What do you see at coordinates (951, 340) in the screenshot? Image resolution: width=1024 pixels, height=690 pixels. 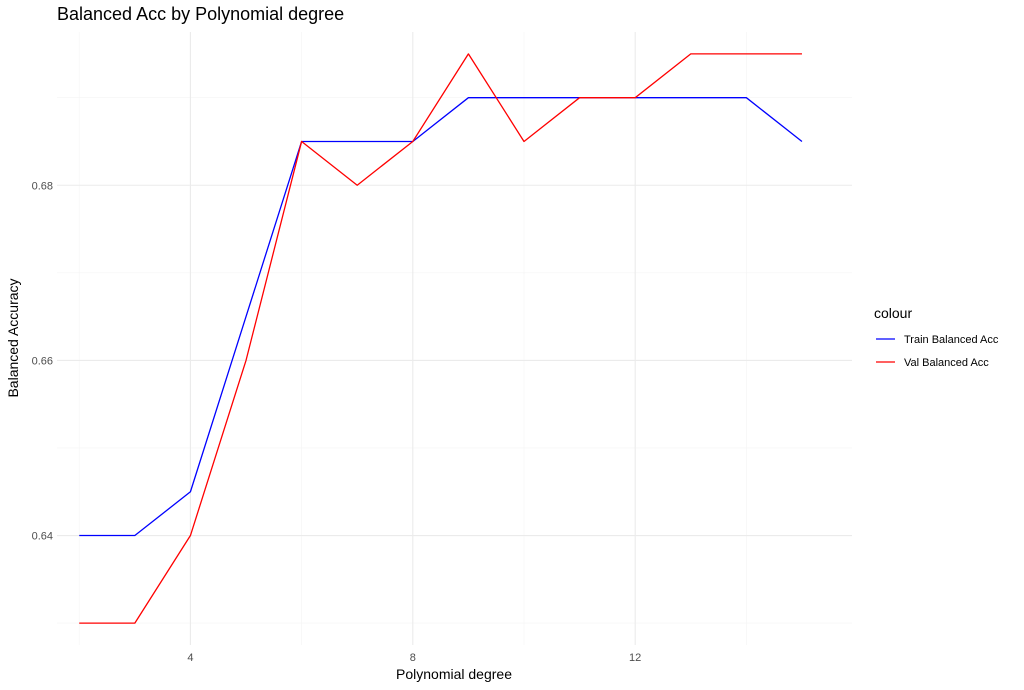 I see `legend-label-0: Train Balanced Acc` at bounding box center [951, 340].